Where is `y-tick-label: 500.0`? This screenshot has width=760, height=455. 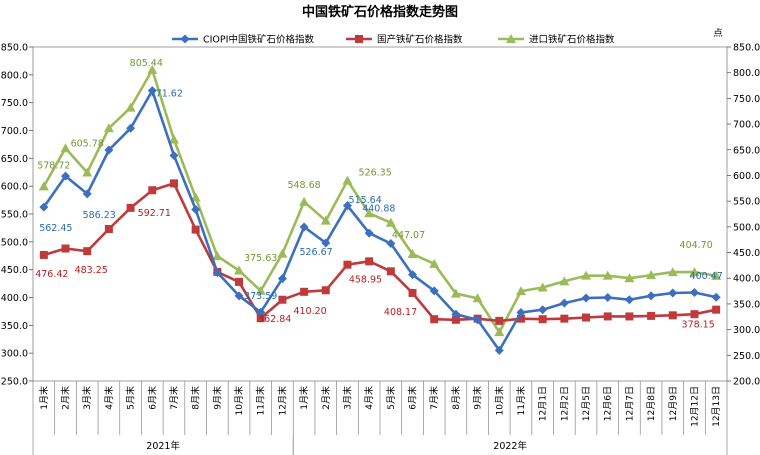
y-tick-label: 500.0 is located at coordinates (14, 242).